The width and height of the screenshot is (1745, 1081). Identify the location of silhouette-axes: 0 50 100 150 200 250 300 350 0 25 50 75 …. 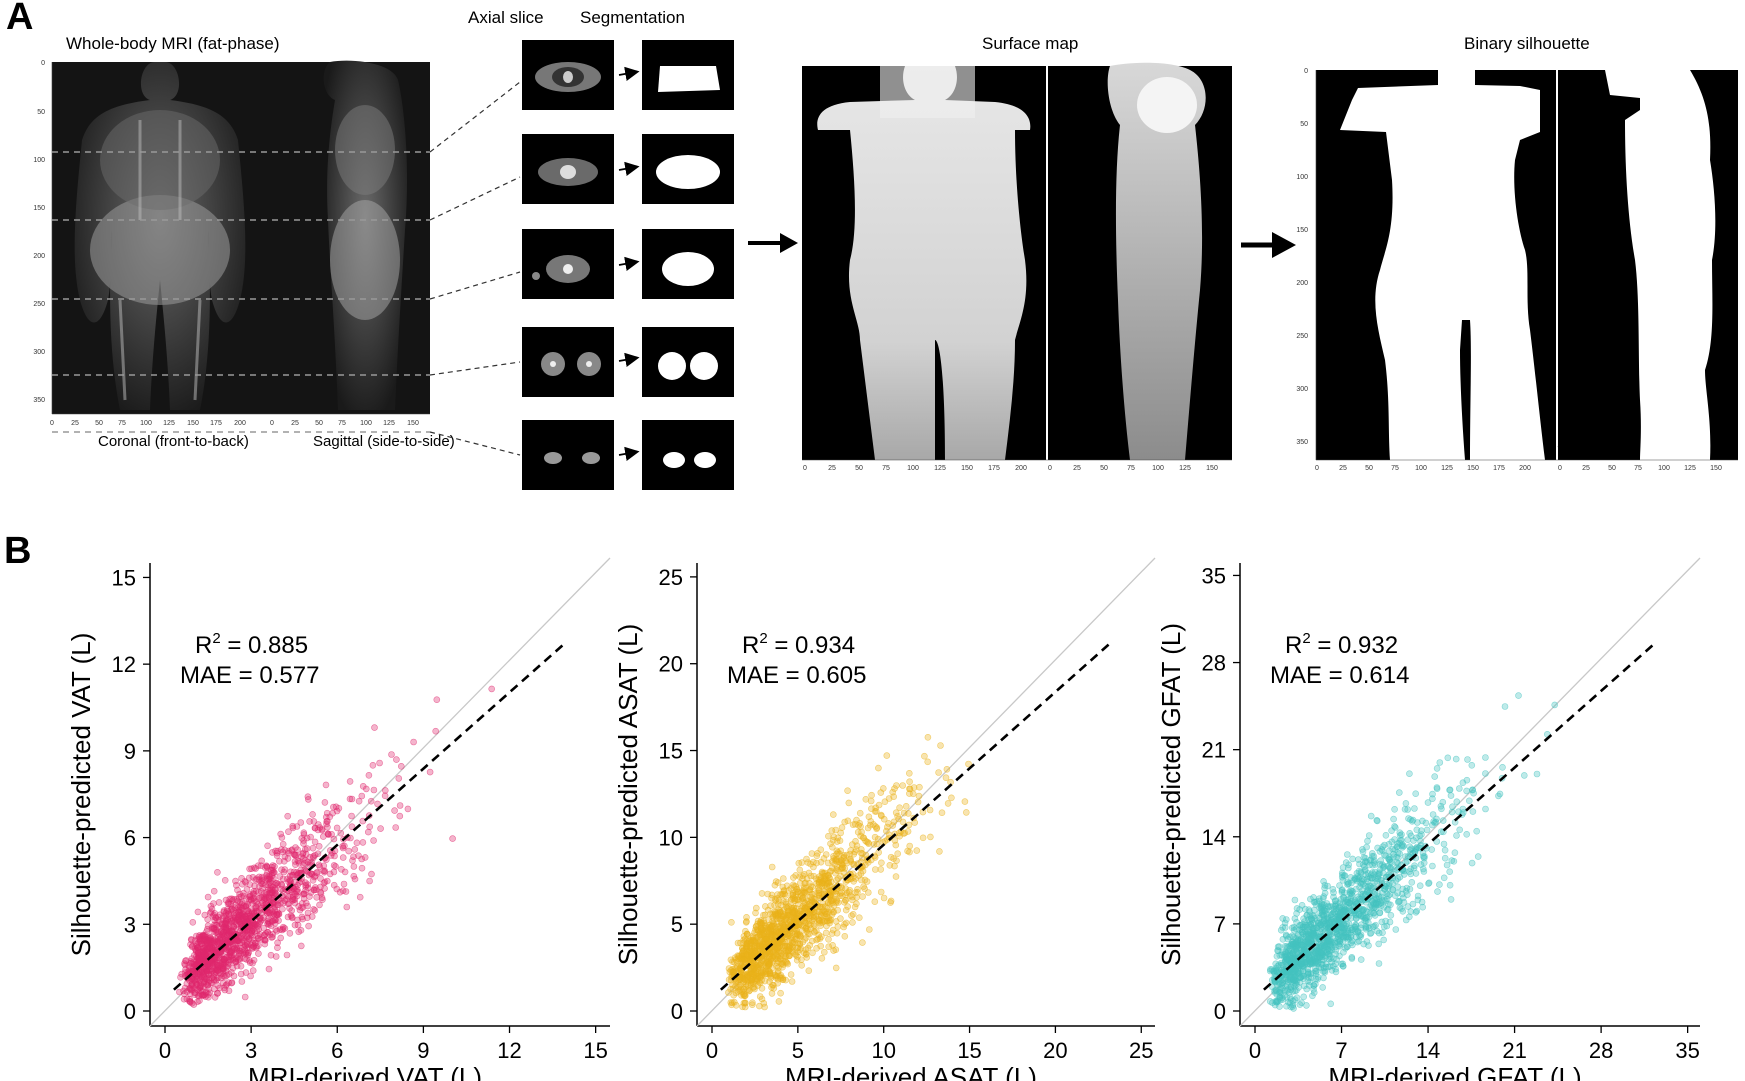
(1517, 270).